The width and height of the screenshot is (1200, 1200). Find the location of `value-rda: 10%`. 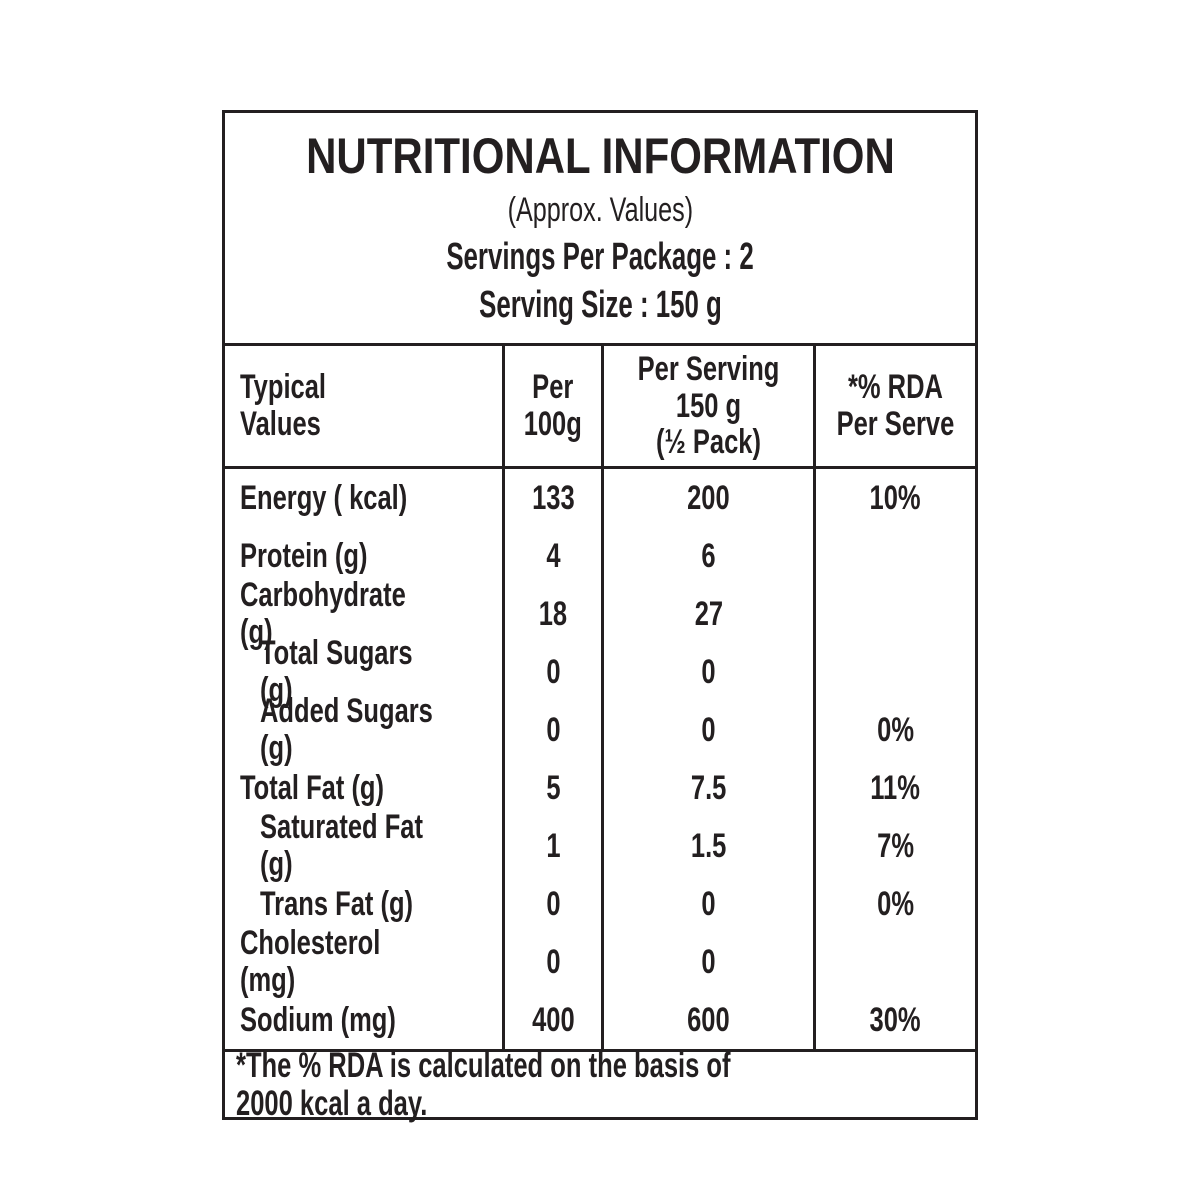

value-rda: 10% is located at coordinates (894, 498).